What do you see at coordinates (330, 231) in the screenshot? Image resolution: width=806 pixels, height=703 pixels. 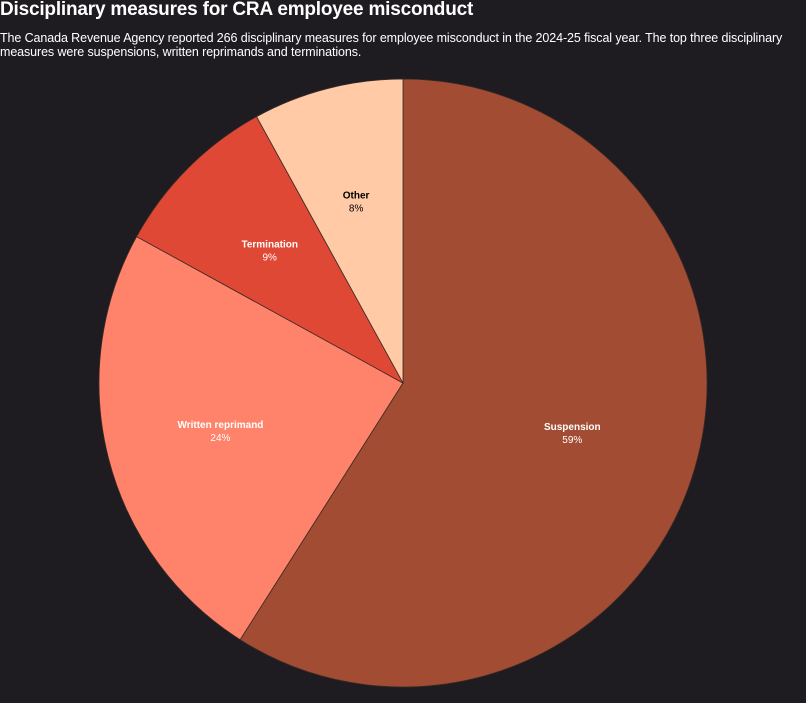 I see `pie-slice-other` at bounding box center [330, 231].